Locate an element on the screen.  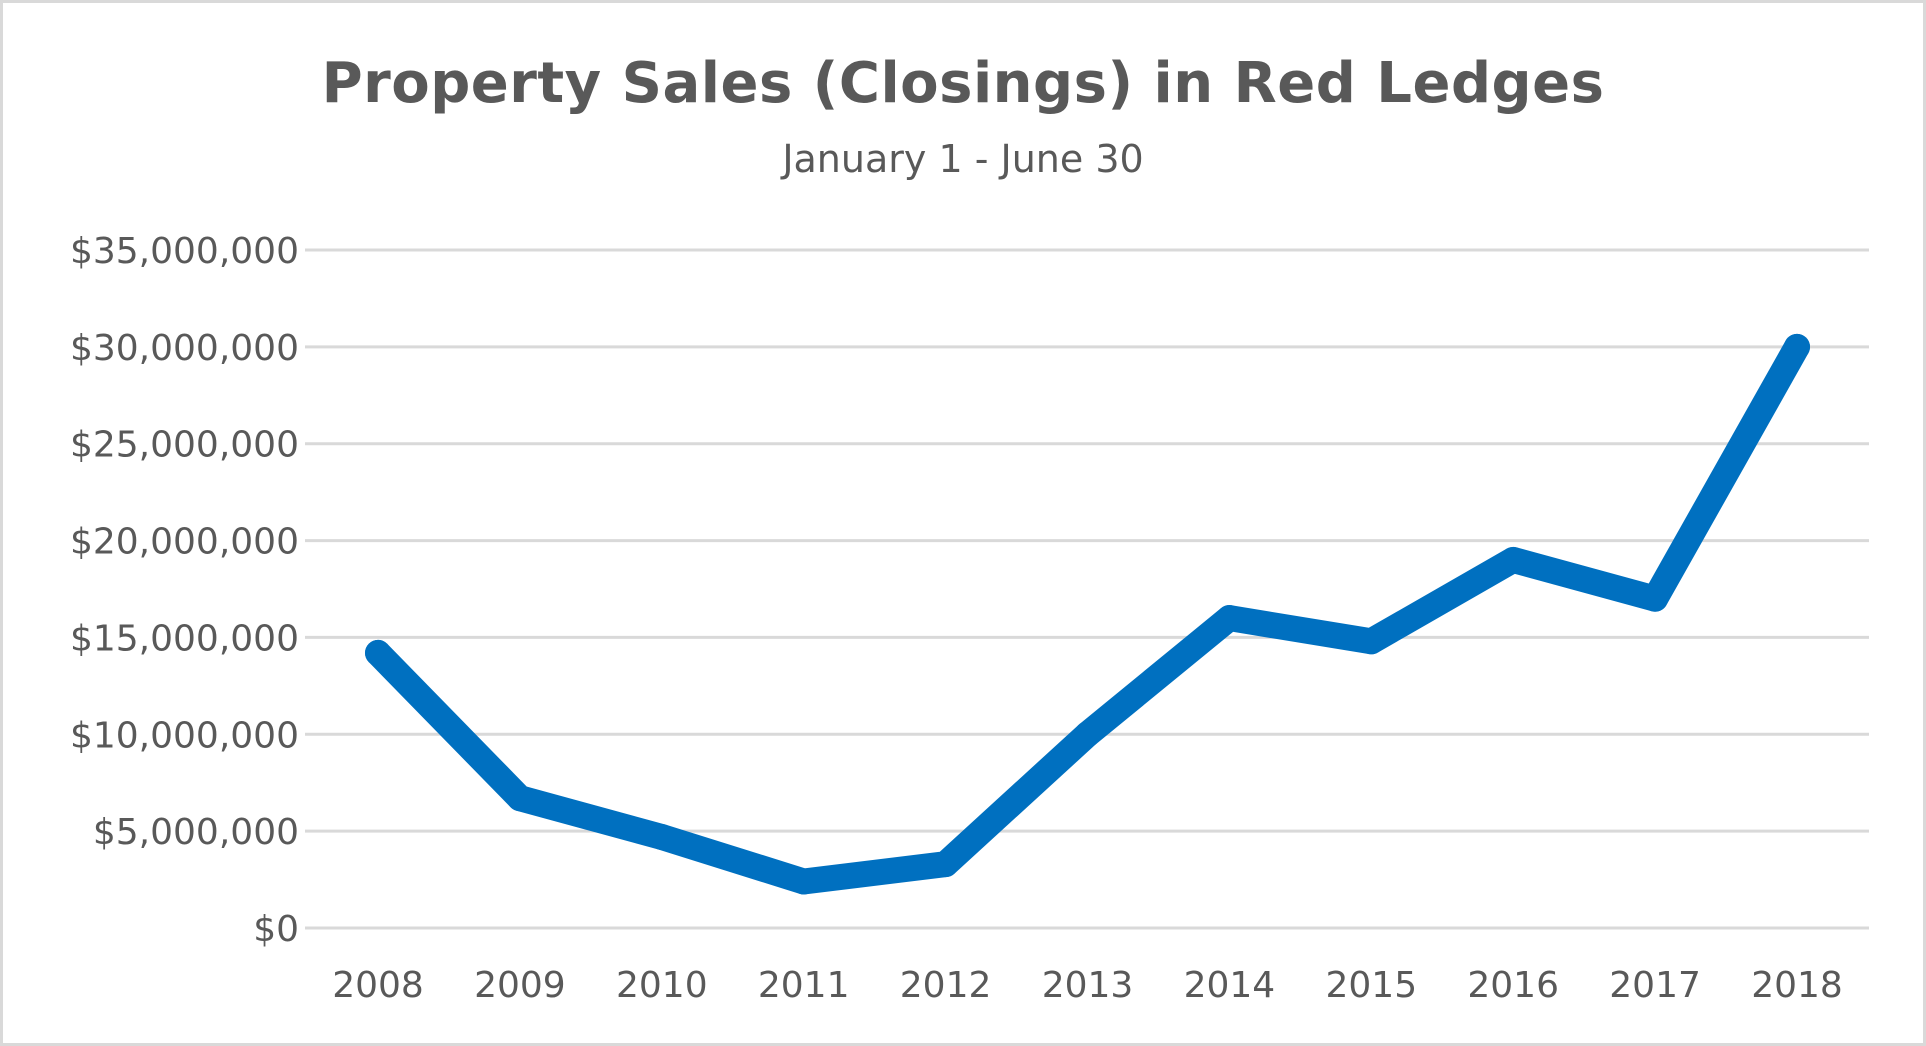
x-tick-label: 2014 is located at coordinates (1230, 985).